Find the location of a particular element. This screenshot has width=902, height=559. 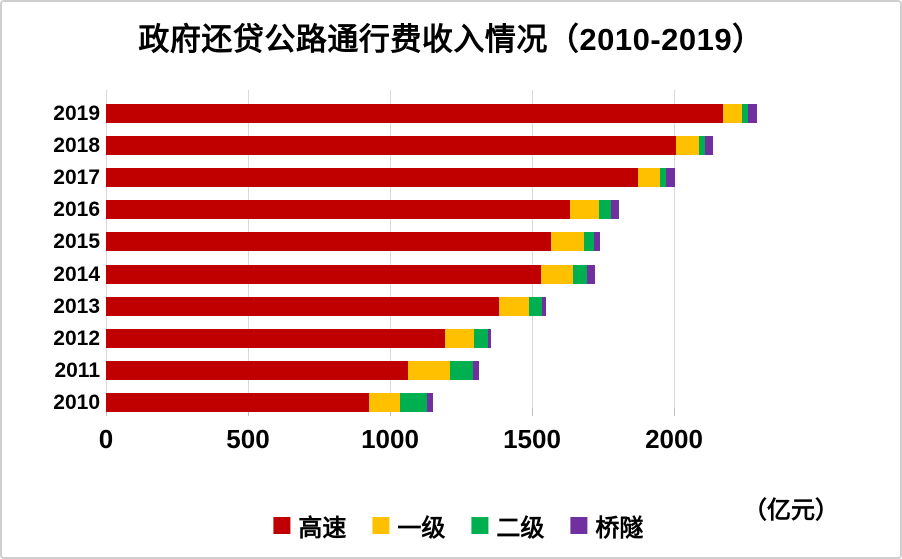

legend-label-一级: 一级 is located at coordinates (421, 528).